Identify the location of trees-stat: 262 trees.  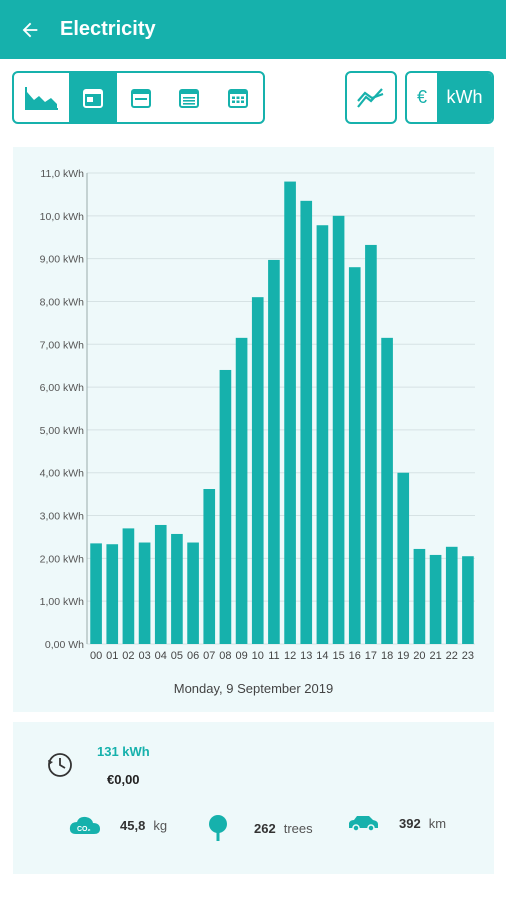
(259, 828).